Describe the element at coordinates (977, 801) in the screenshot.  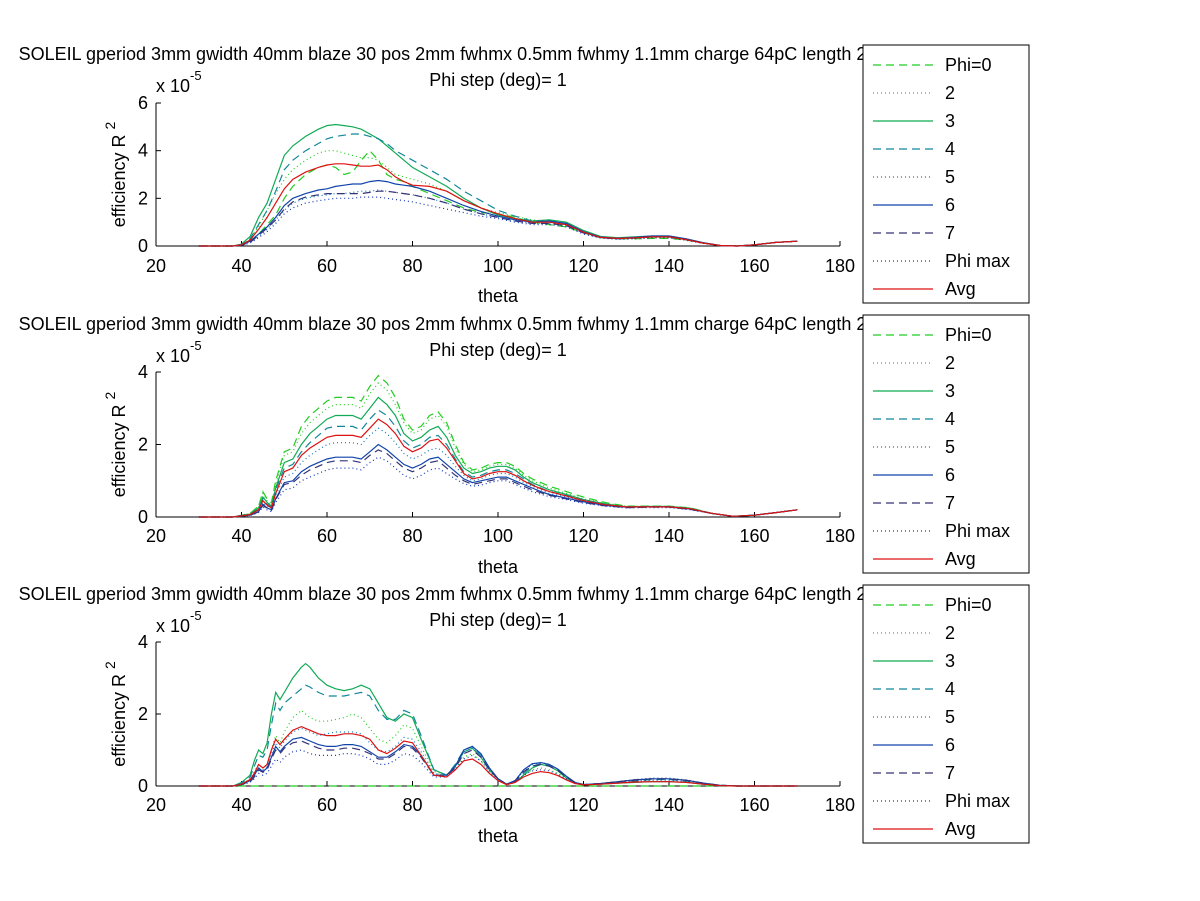
I see `legend-label: Phi max` at that location.